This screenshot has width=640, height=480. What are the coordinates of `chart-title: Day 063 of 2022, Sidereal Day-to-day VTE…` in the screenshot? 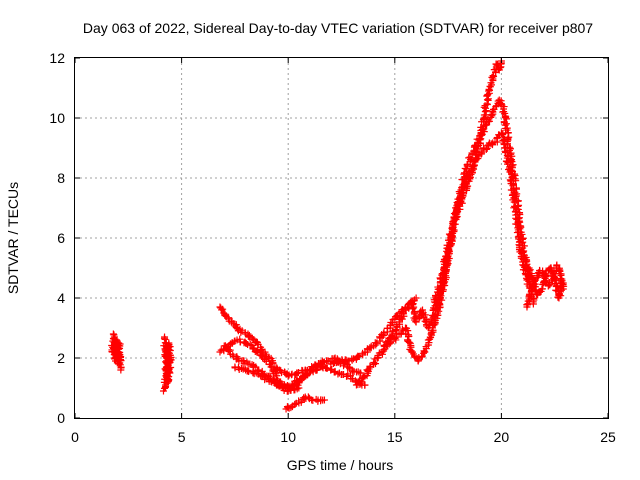 It's located at (338, 28).